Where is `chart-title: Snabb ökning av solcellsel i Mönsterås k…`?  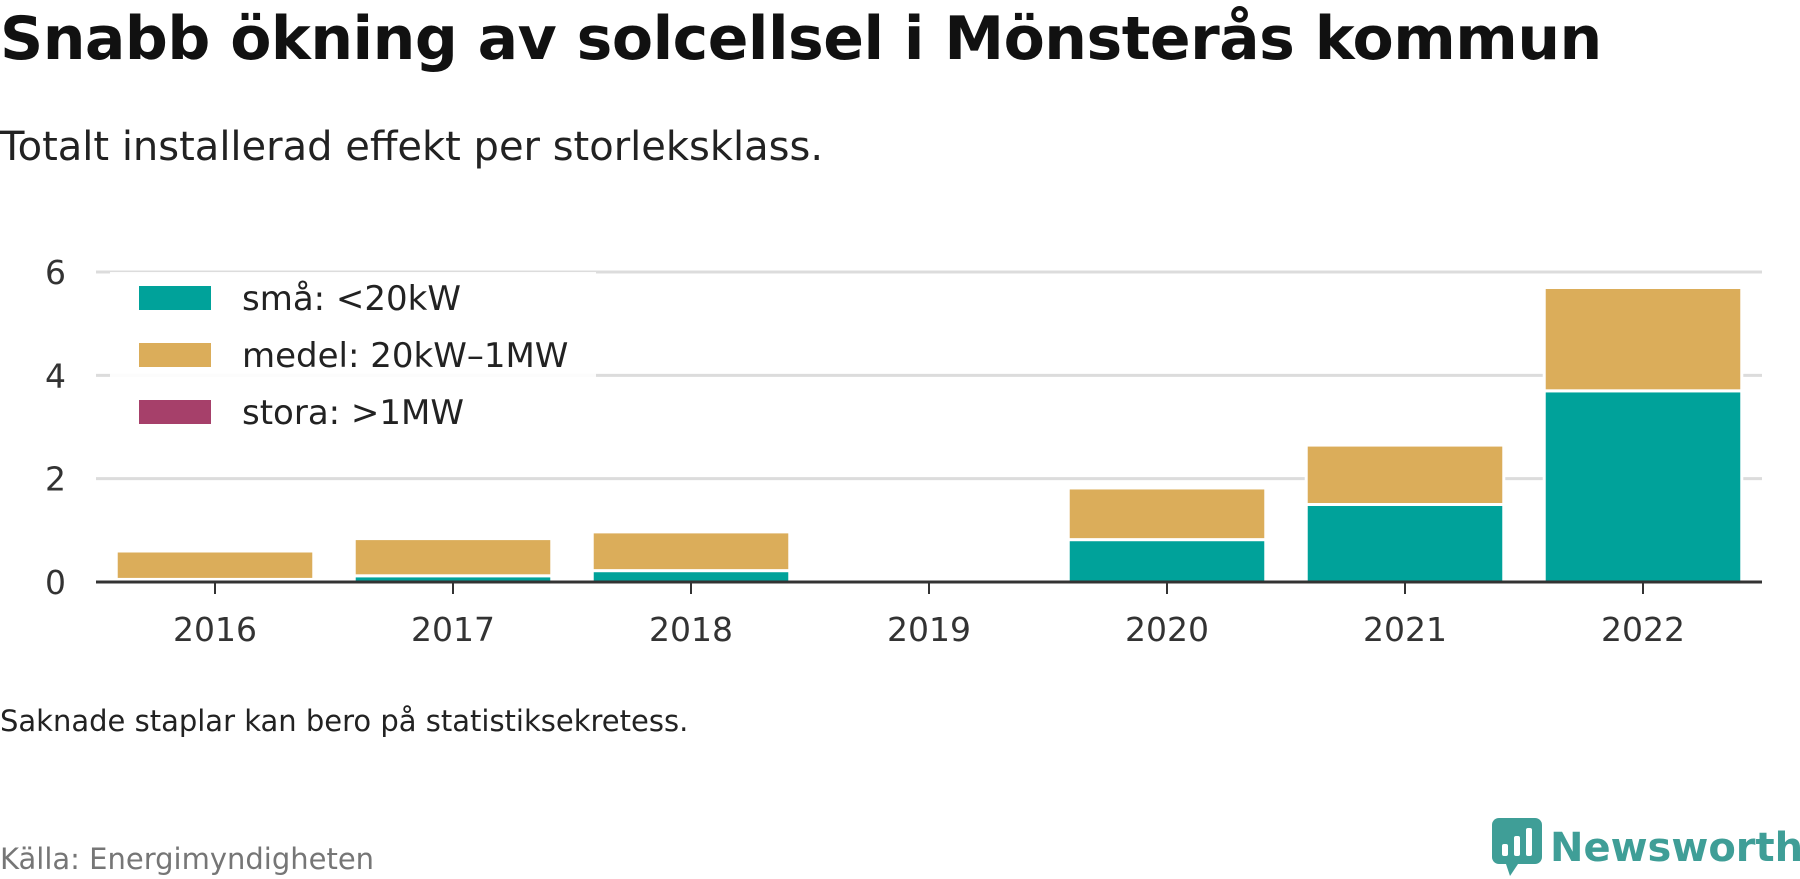
chart-title: Snabb ökning av solcellsel i Mönsterås k… is located at coordinates (801, 39).